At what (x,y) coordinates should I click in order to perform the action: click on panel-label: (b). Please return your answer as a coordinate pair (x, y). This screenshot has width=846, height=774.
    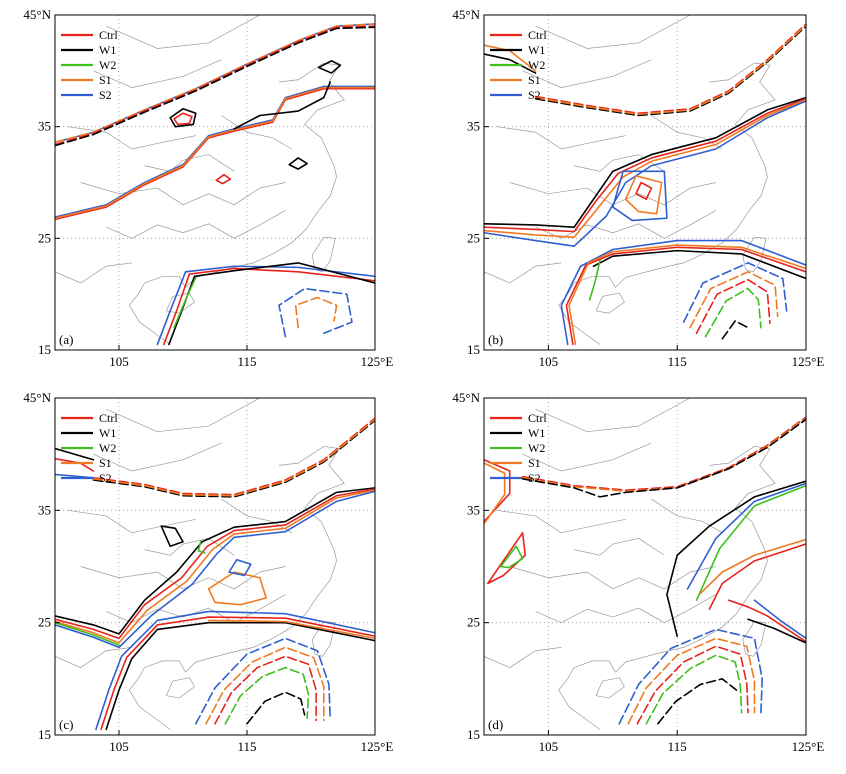
    Looking at the image, I should click on (495, 339).